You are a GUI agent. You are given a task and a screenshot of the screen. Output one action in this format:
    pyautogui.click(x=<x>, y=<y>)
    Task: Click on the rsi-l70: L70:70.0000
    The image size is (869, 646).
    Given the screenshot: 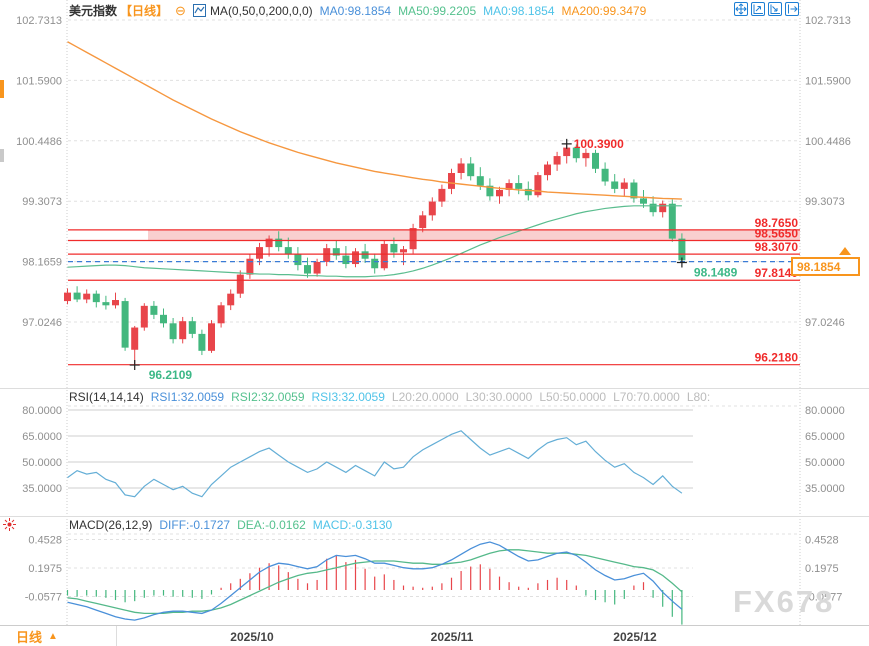 What is the action you would take?
    pyautogui.click(x=646, y=397)
    